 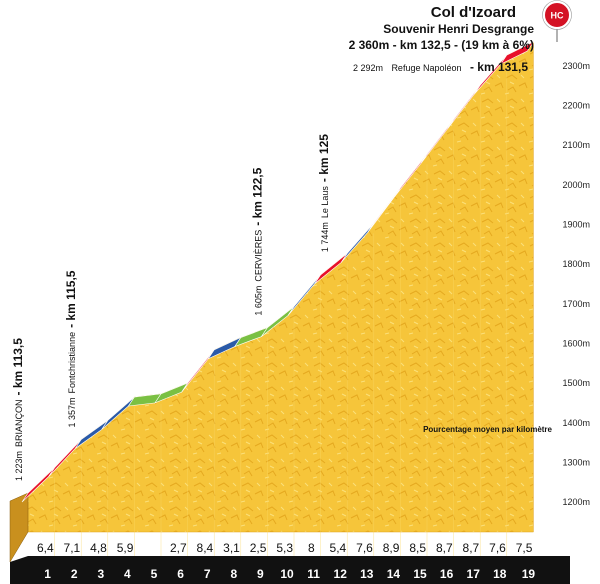 What do you see at coordinates (180, 574) in the screenshot?
I see `km-marker: 6` at bounding box center [180, 574].